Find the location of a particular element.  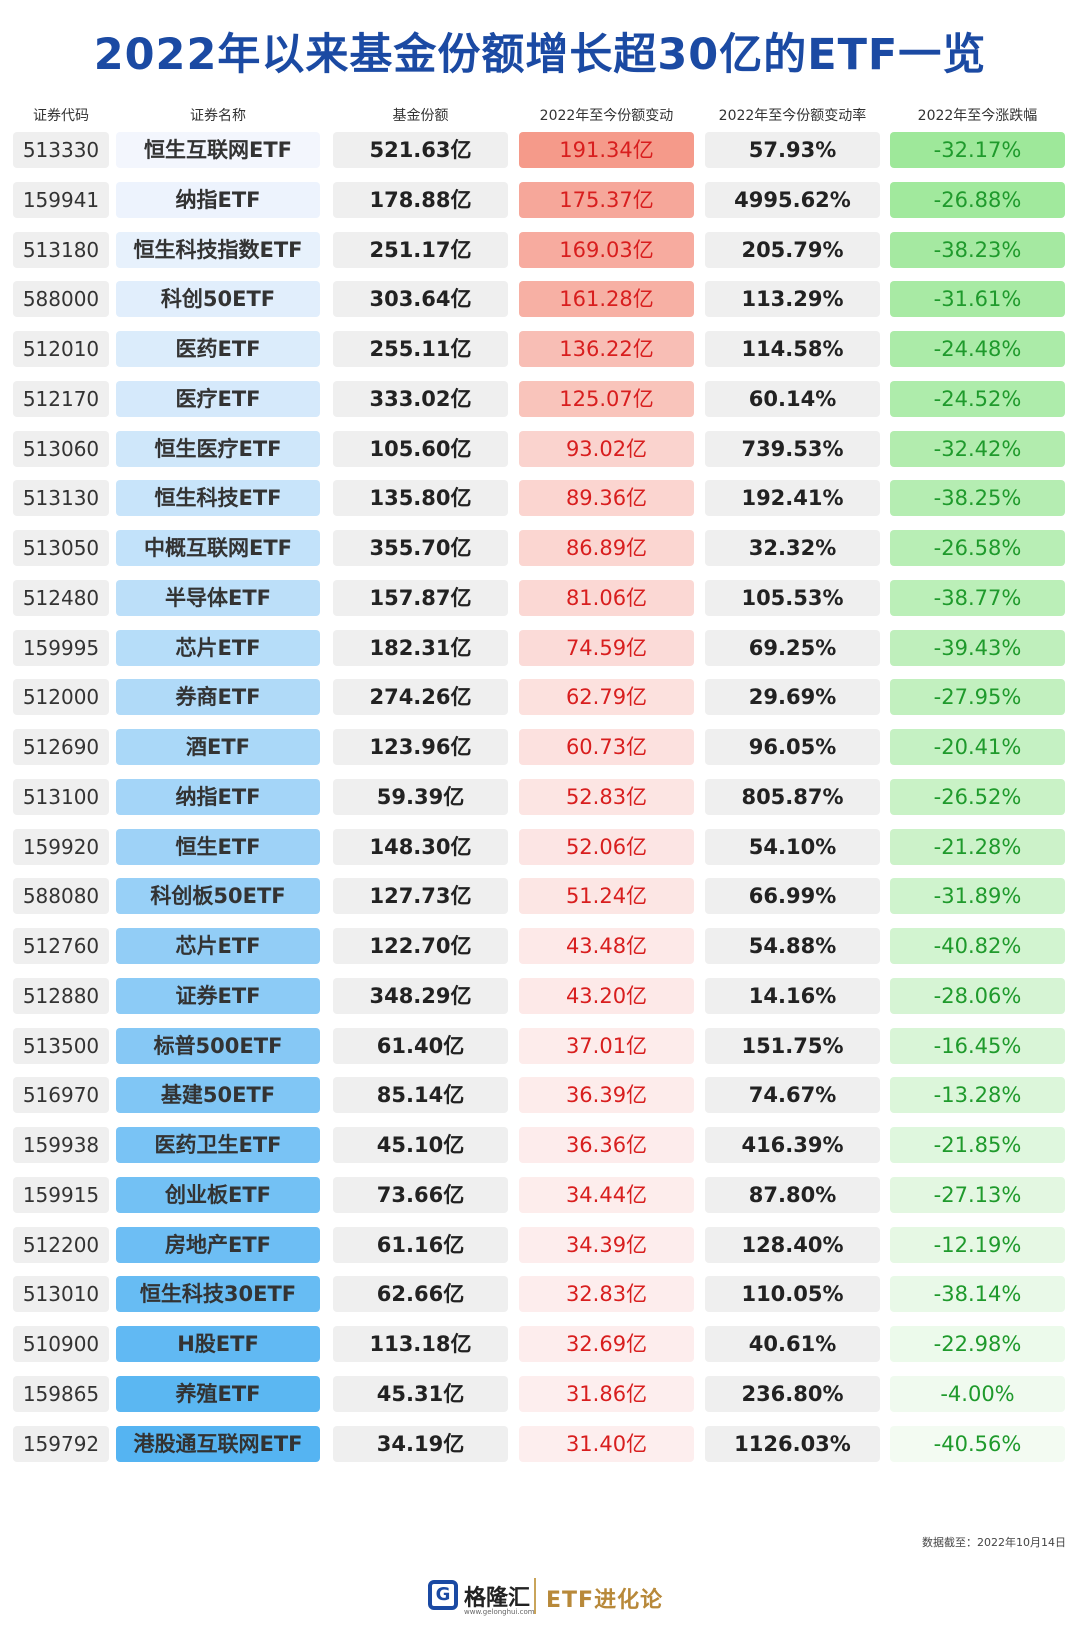

cell-share: 45.10亿 is located at coordinates (420, 1145).